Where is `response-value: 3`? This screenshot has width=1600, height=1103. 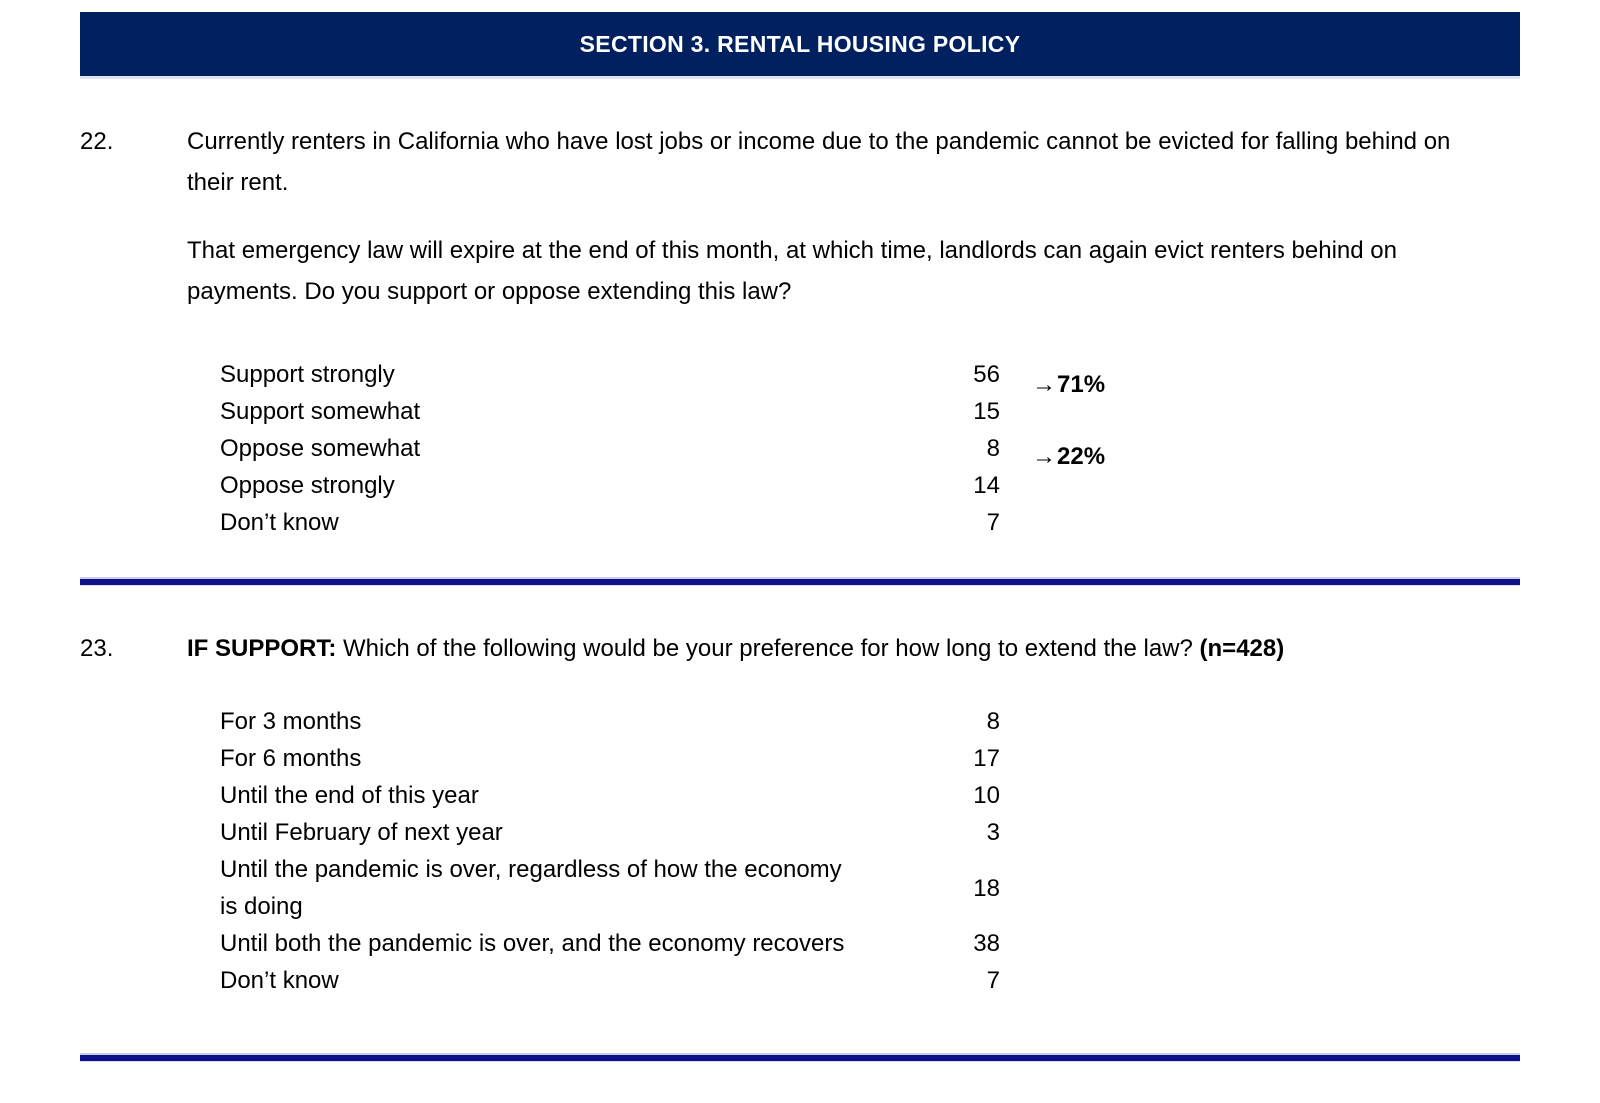 response-value: 3 is located at coordinates (993, 832).